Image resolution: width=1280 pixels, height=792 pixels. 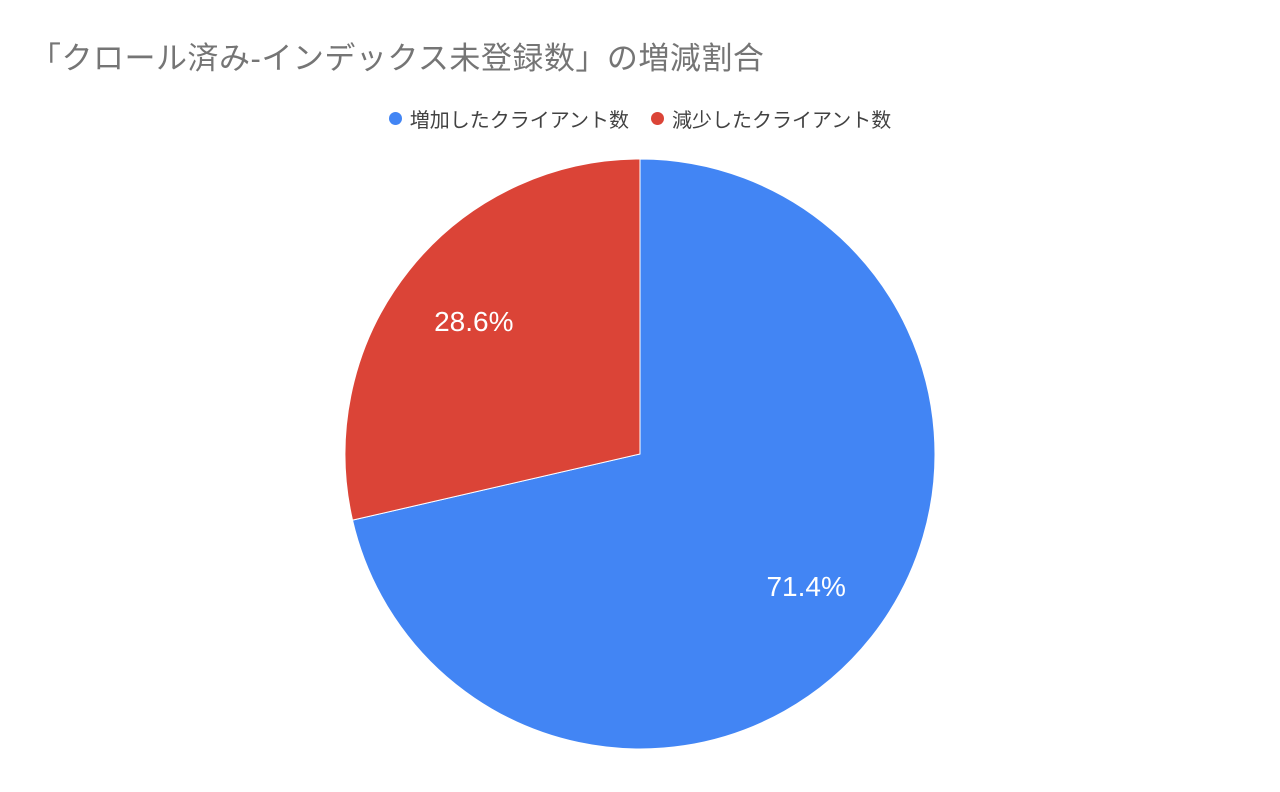 I want to click on legend-item-decreased-clients: 減少したクライアント数, so click(x=771, y=118).